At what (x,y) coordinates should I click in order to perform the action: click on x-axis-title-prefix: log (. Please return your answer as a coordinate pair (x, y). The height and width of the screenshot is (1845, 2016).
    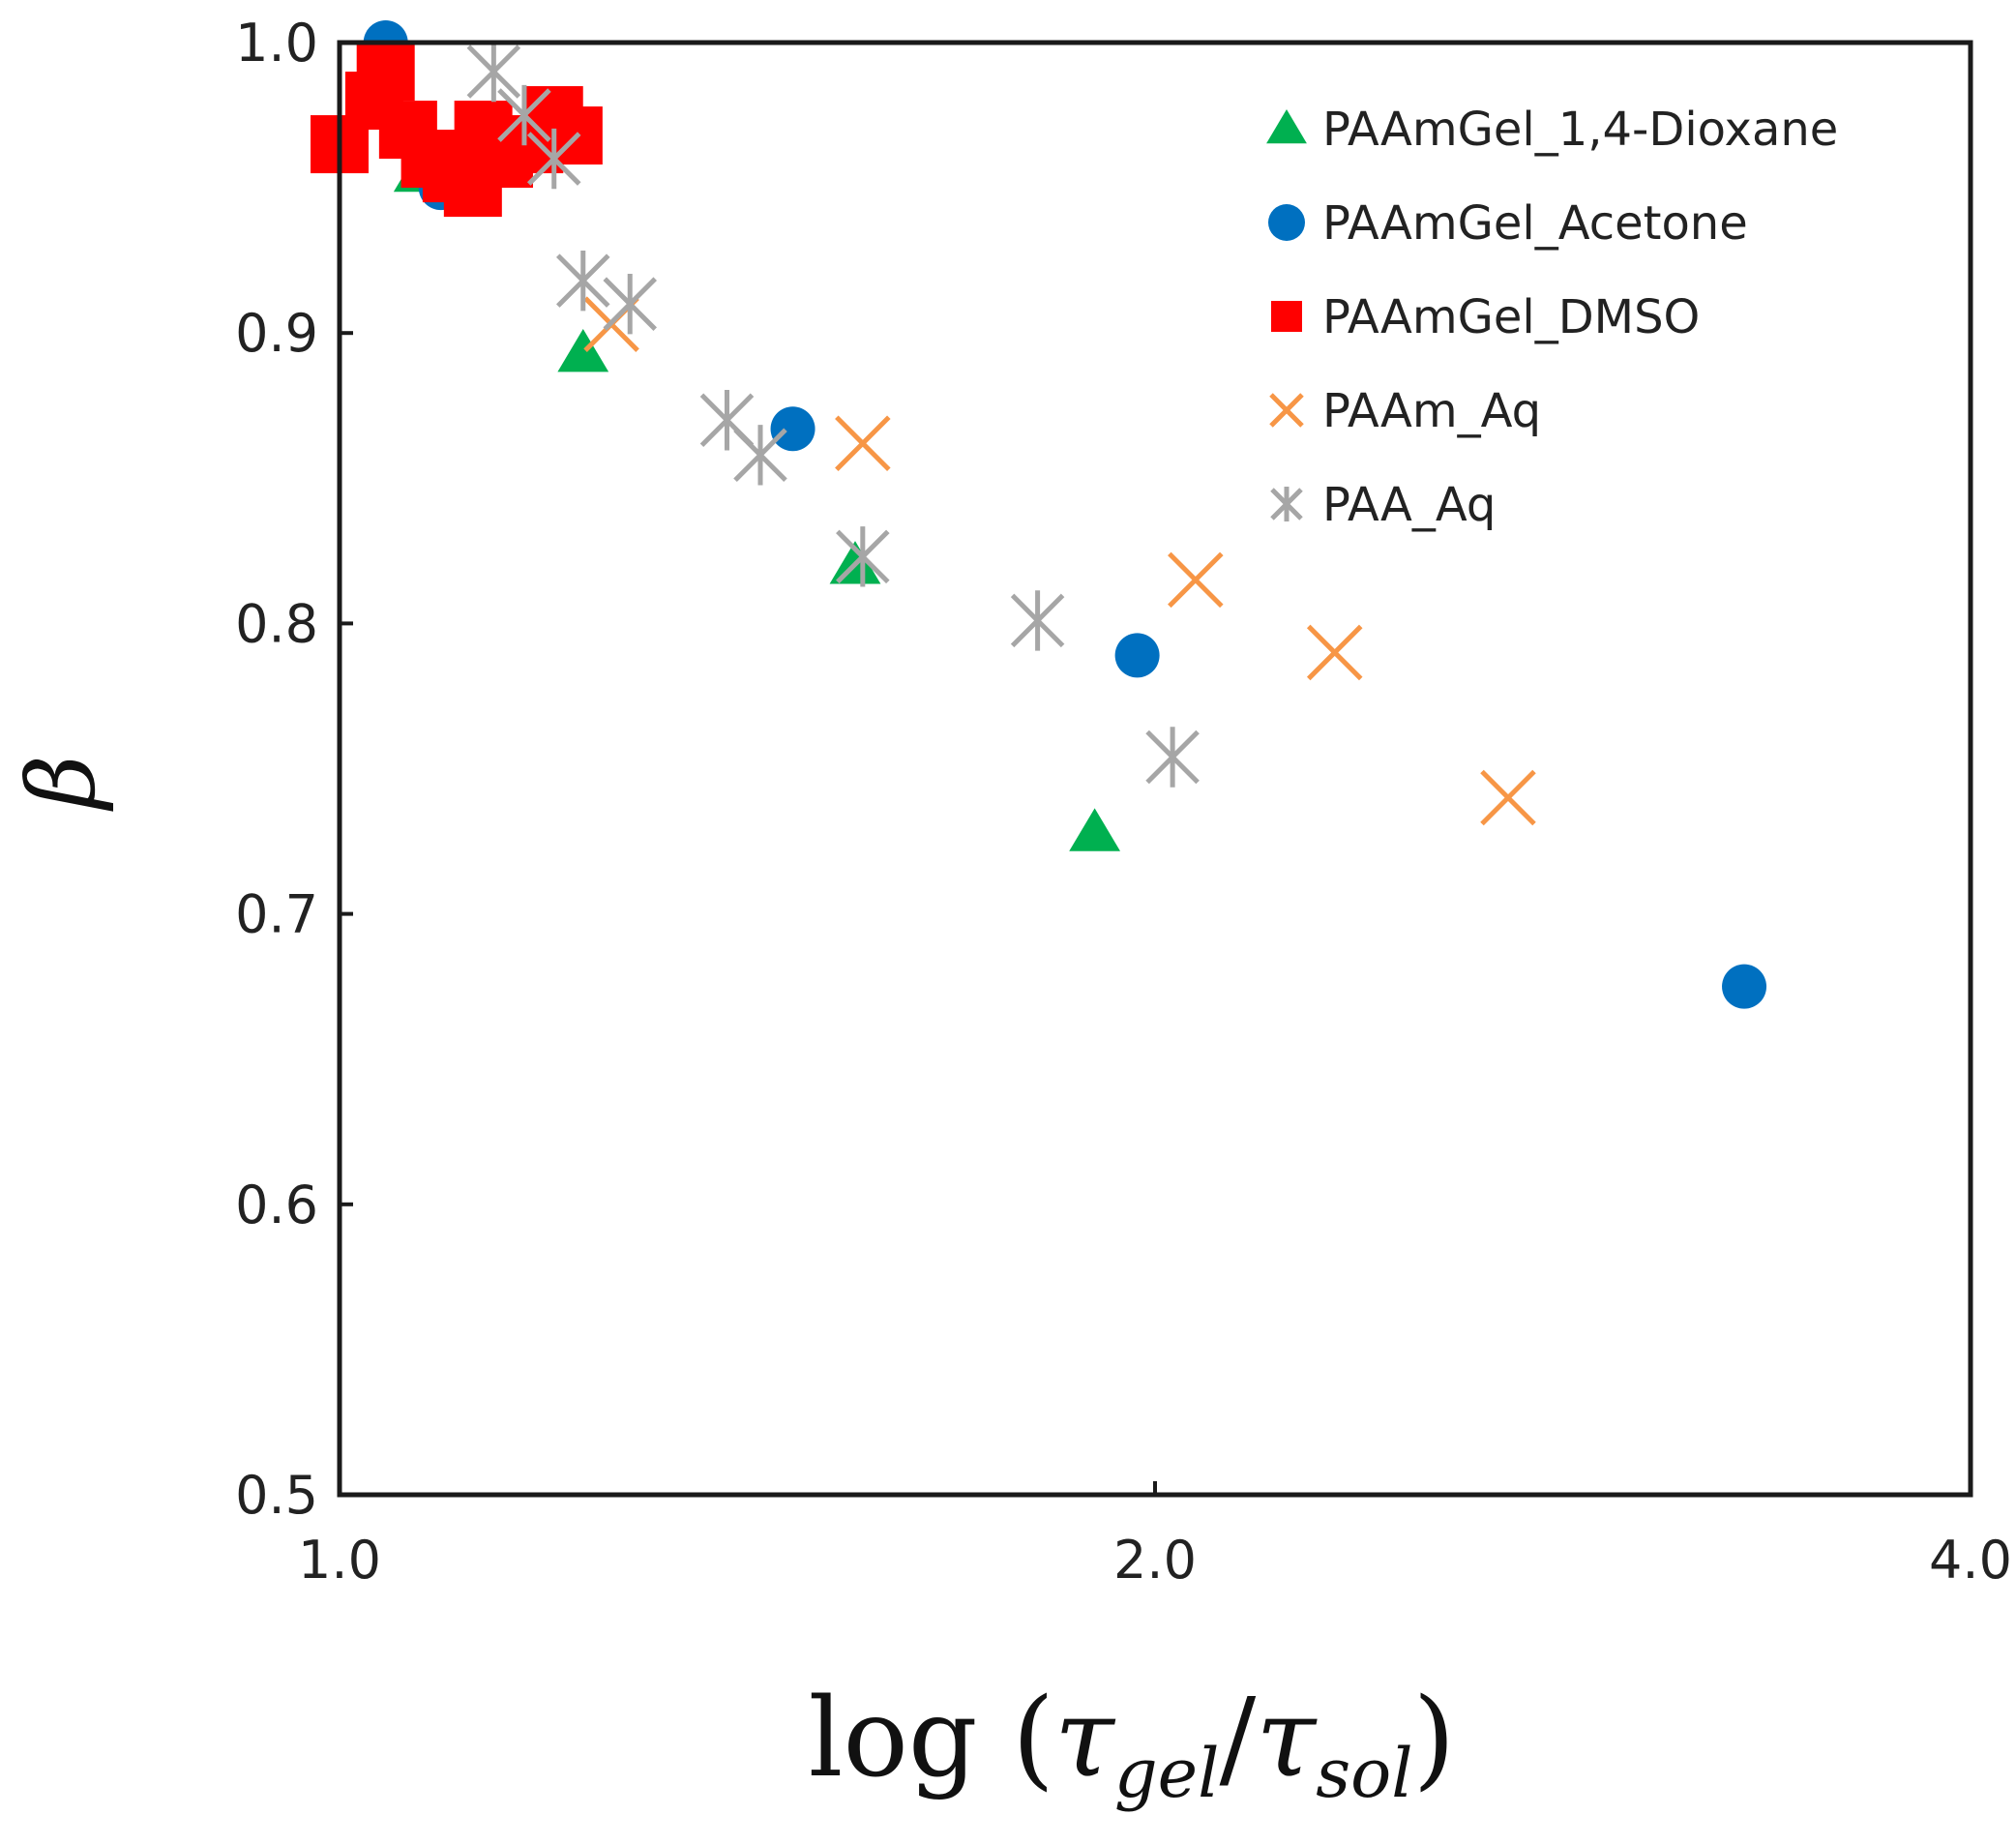
    Looking at the image, I should click on (932, 1738).